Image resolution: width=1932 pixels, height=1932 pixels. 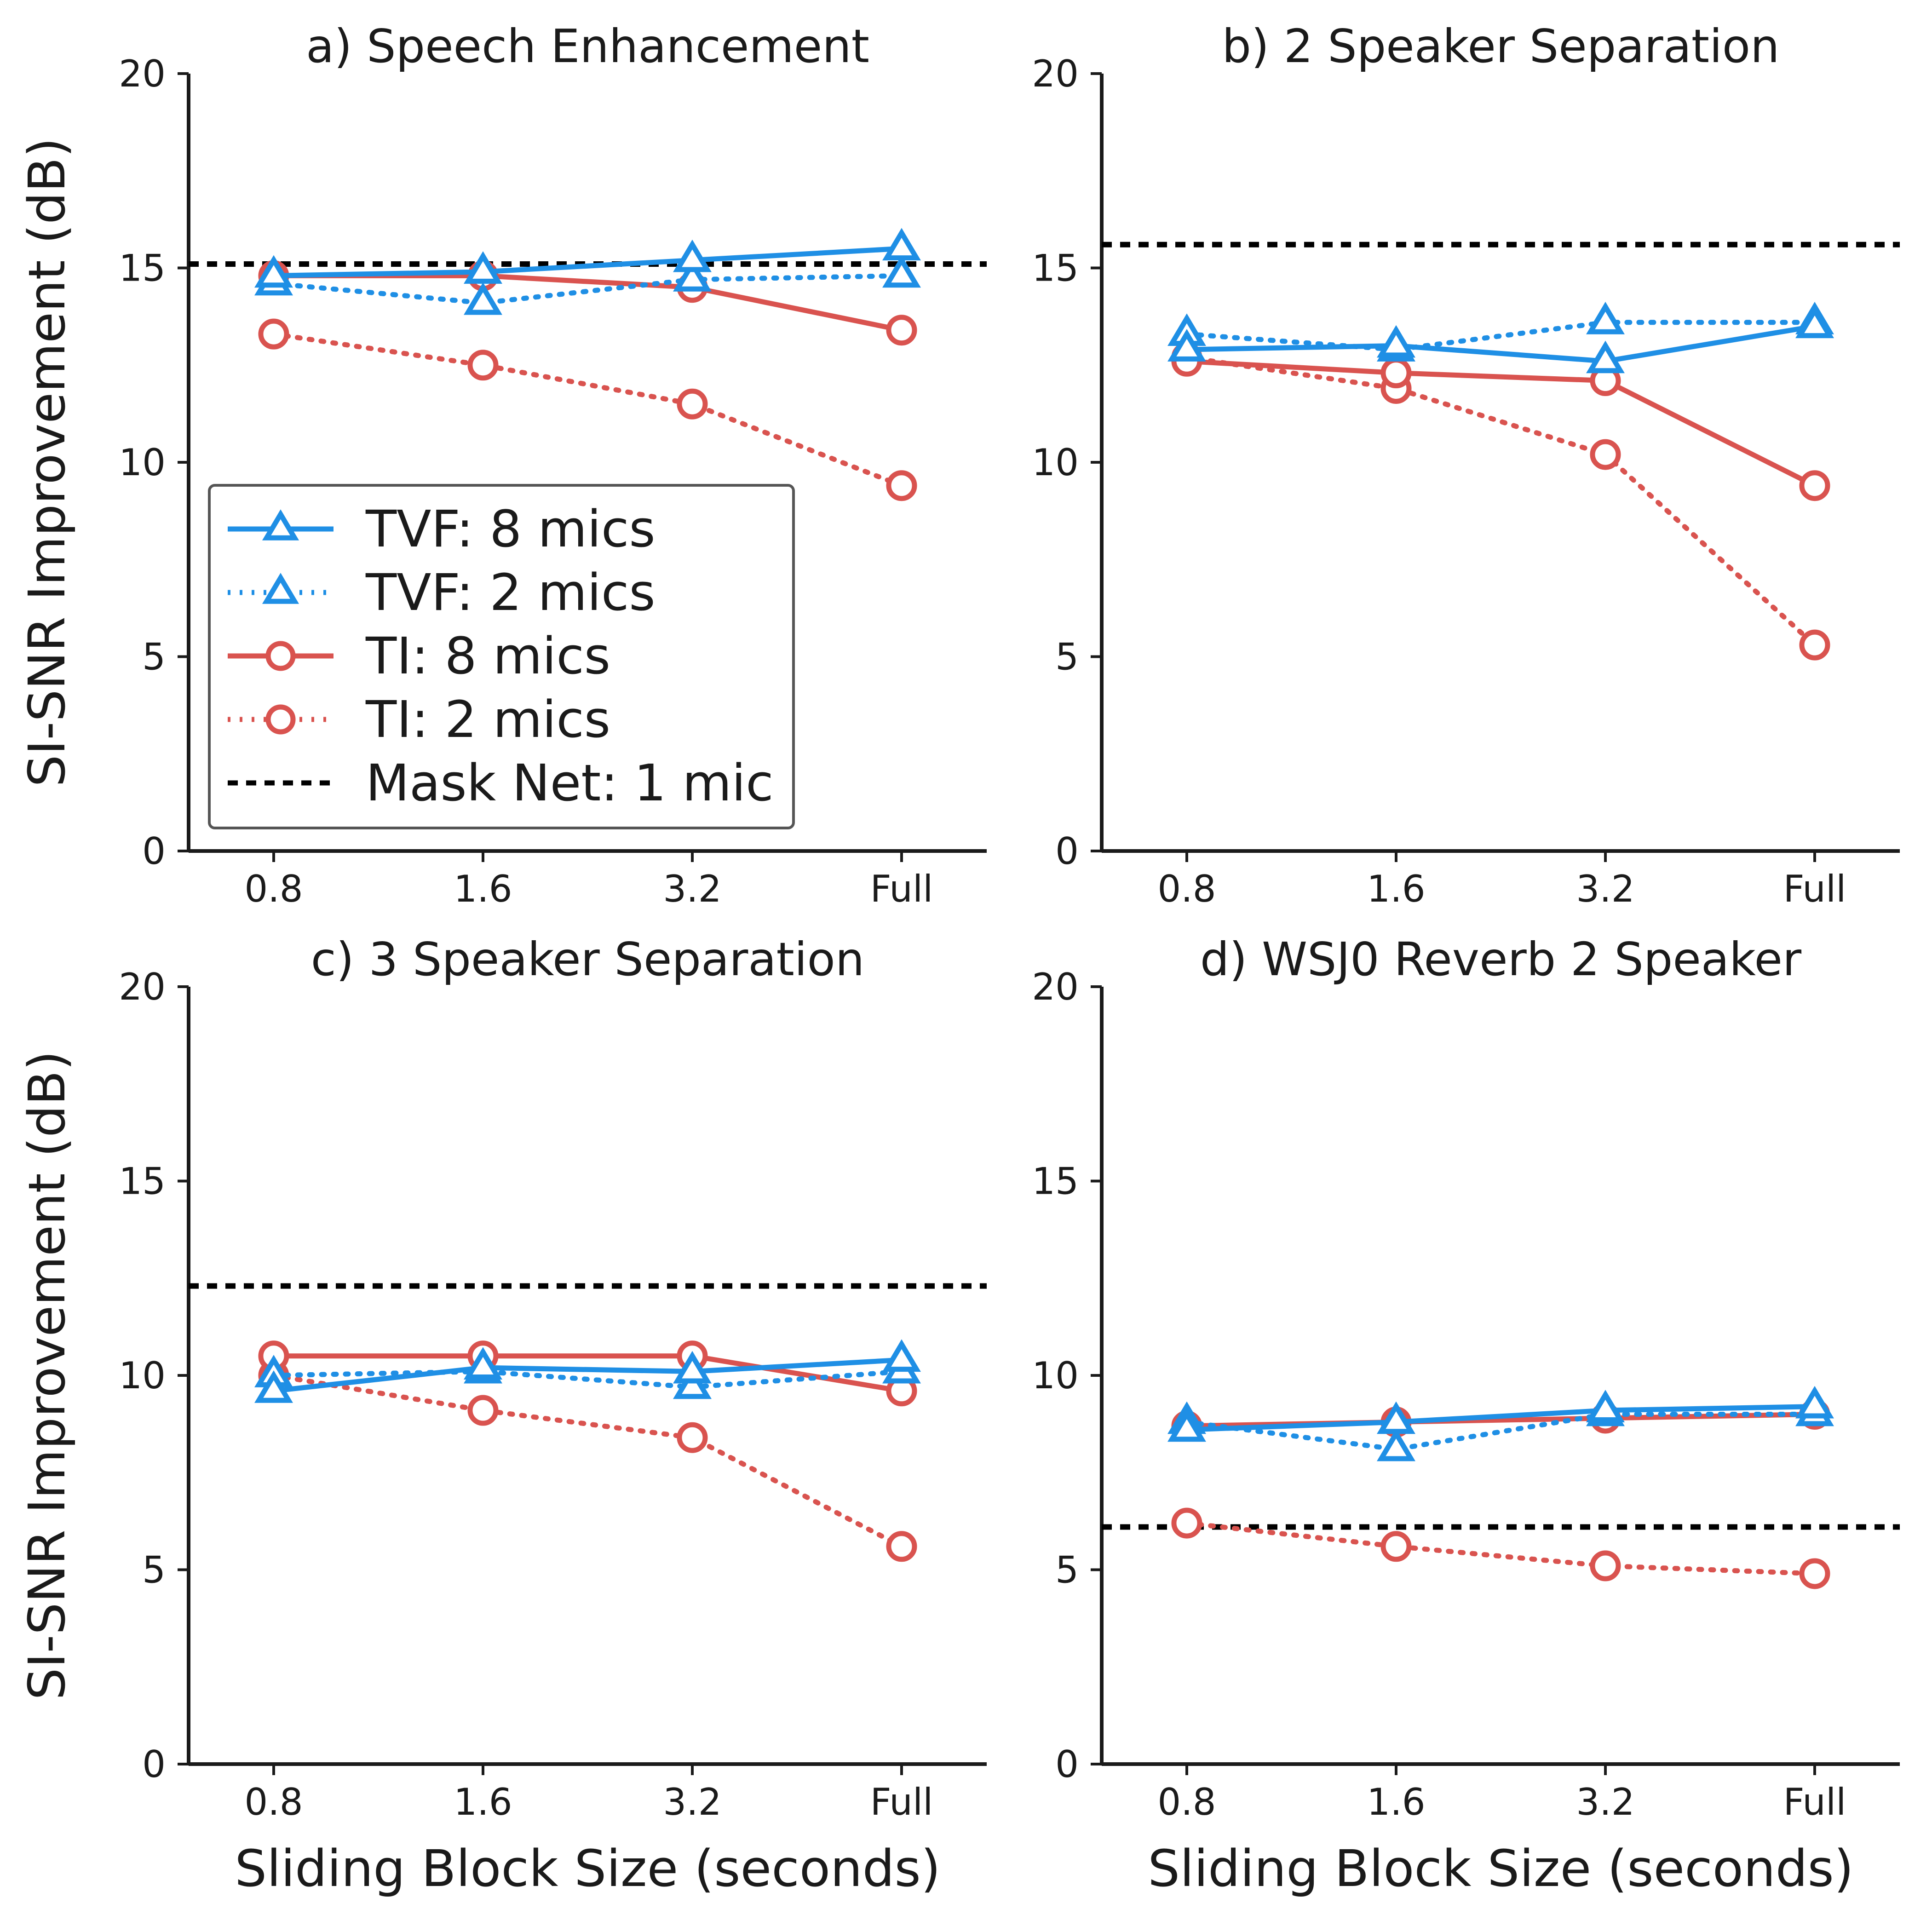 What do you see at coordinates (587, 46) in the screenshot?
I see `panel-title: a) Speech Enhancement` at bounding box center [587, 46].